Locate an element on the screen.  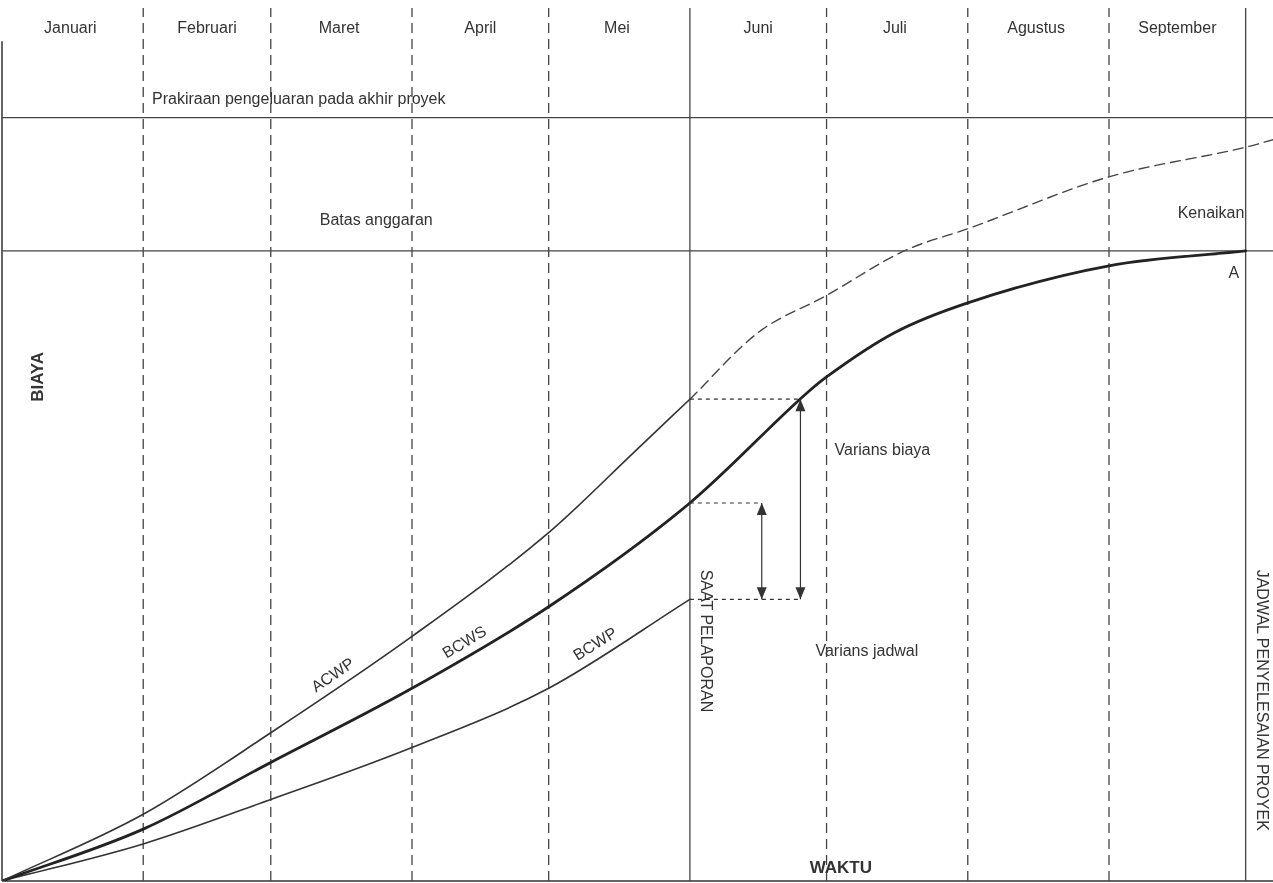
x-tick-label: Juli is located at coordinates (894, 28).